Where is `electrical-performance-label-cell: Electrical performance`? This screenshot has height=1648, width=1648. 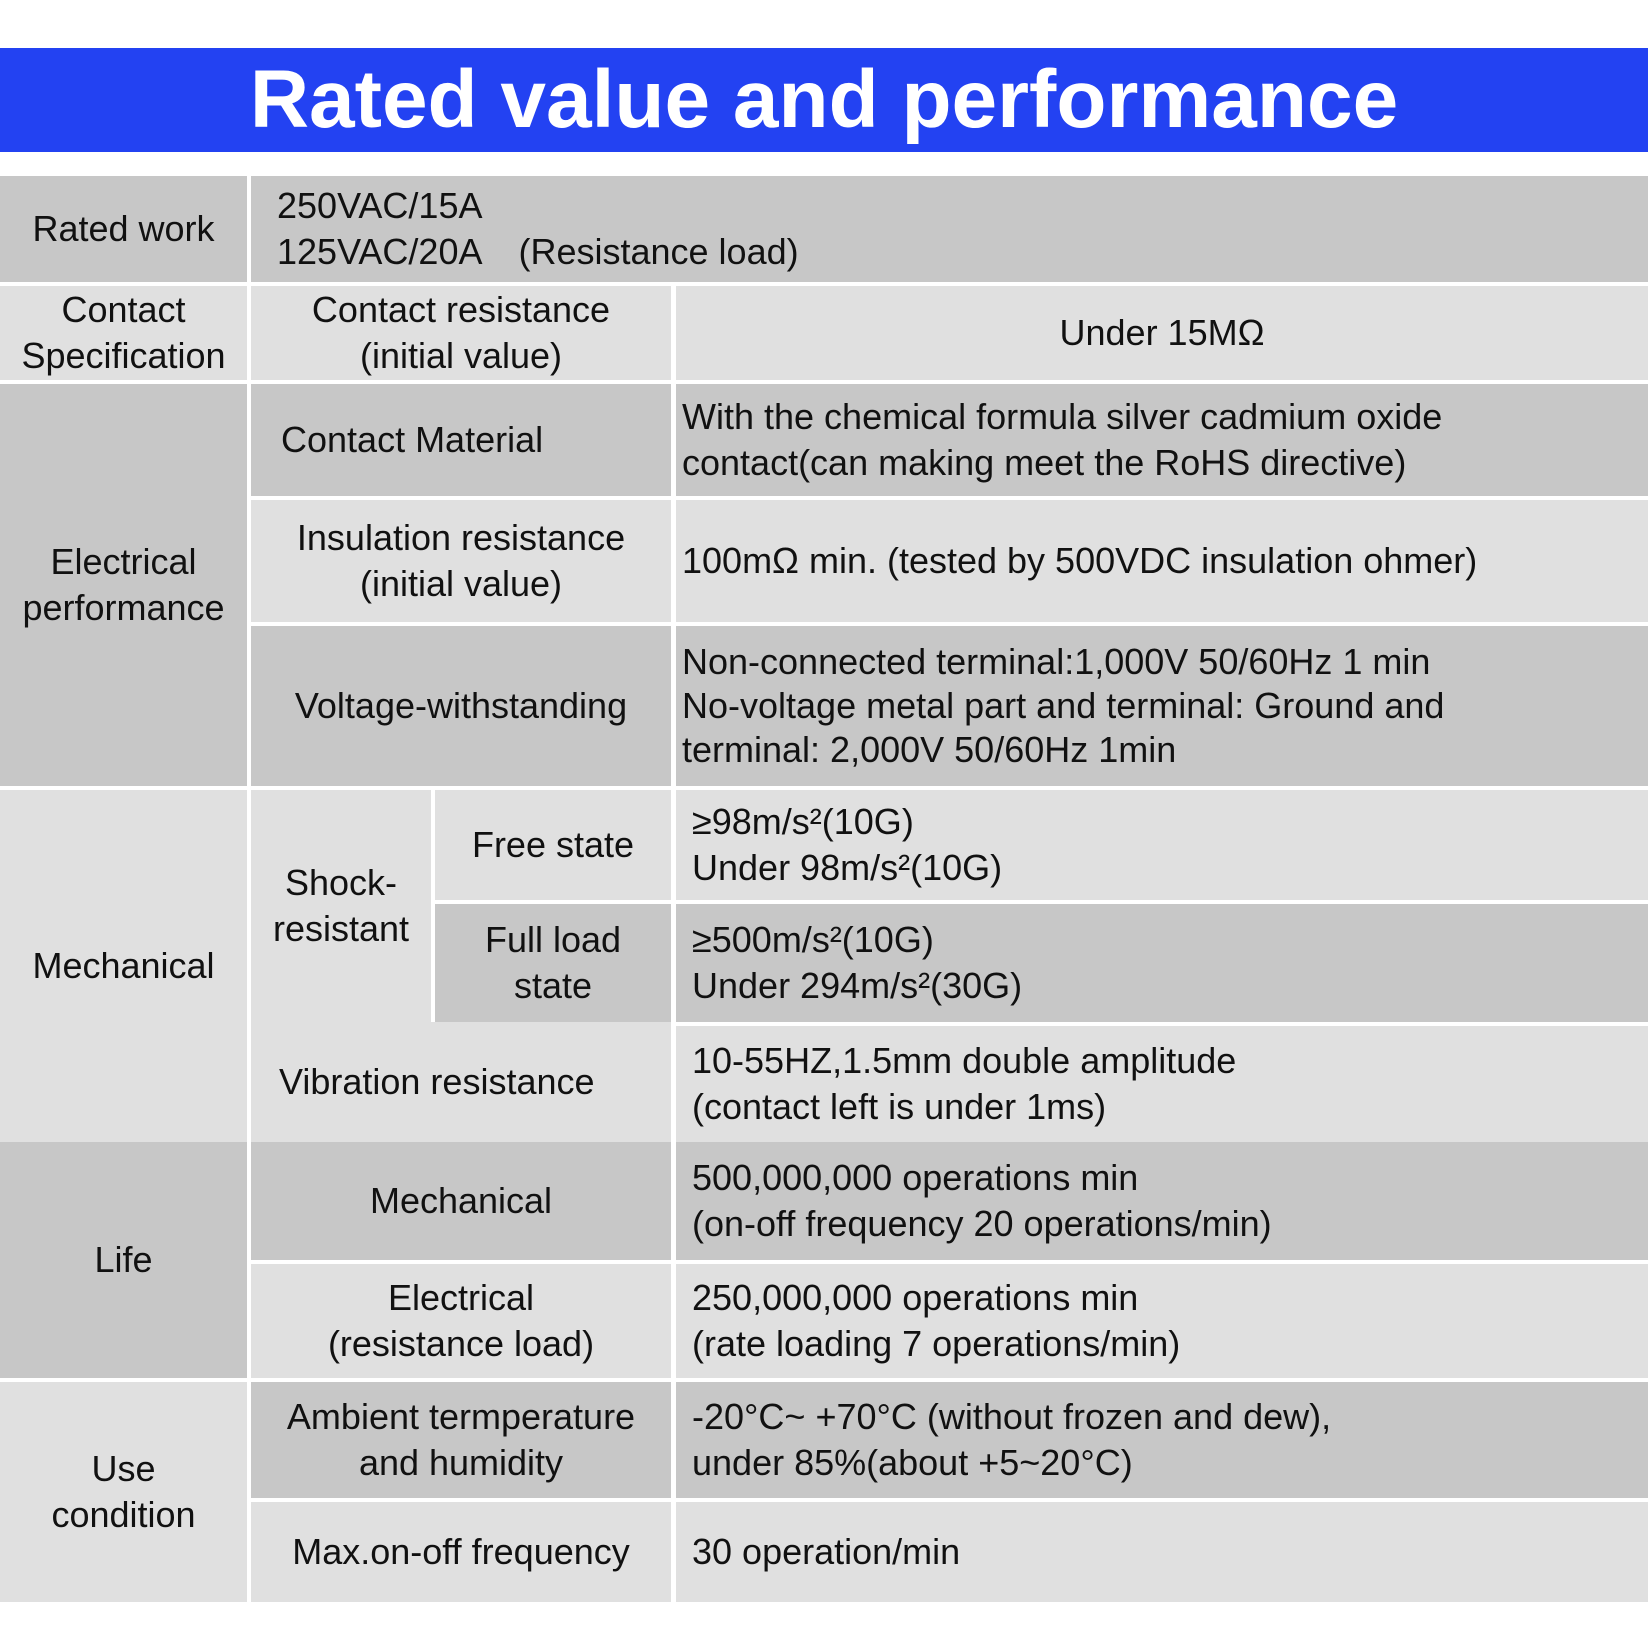 electrical-performance-label-cell: Electrical performance is located at coordinates (123, 585).